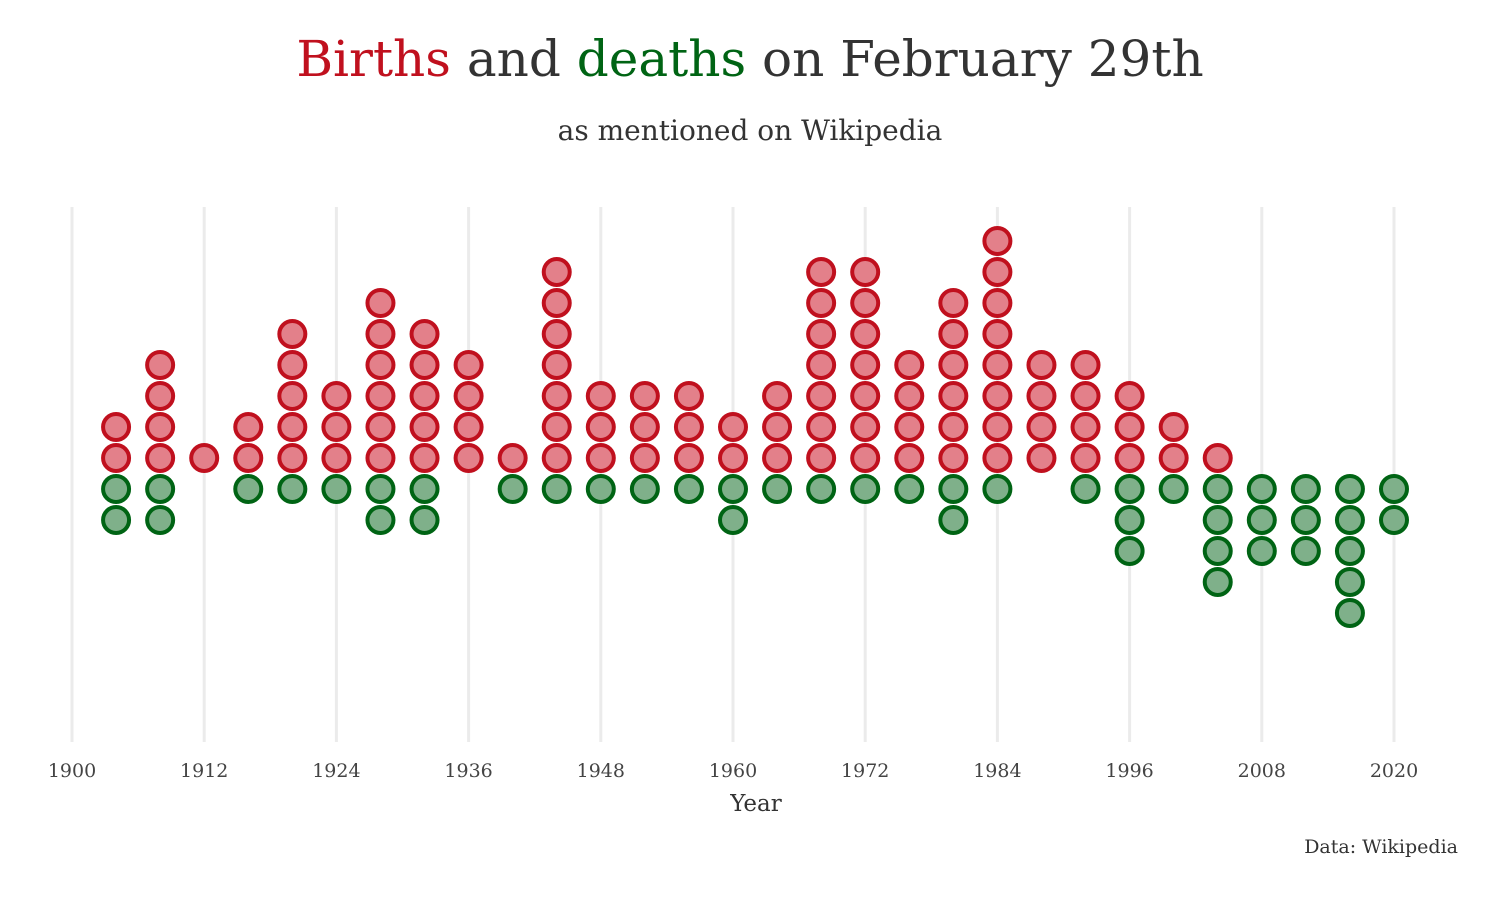  Describe the element at coordinates (1129, 771) in the screenshot. I see `x-tick-label-1996: 1996` at that location.